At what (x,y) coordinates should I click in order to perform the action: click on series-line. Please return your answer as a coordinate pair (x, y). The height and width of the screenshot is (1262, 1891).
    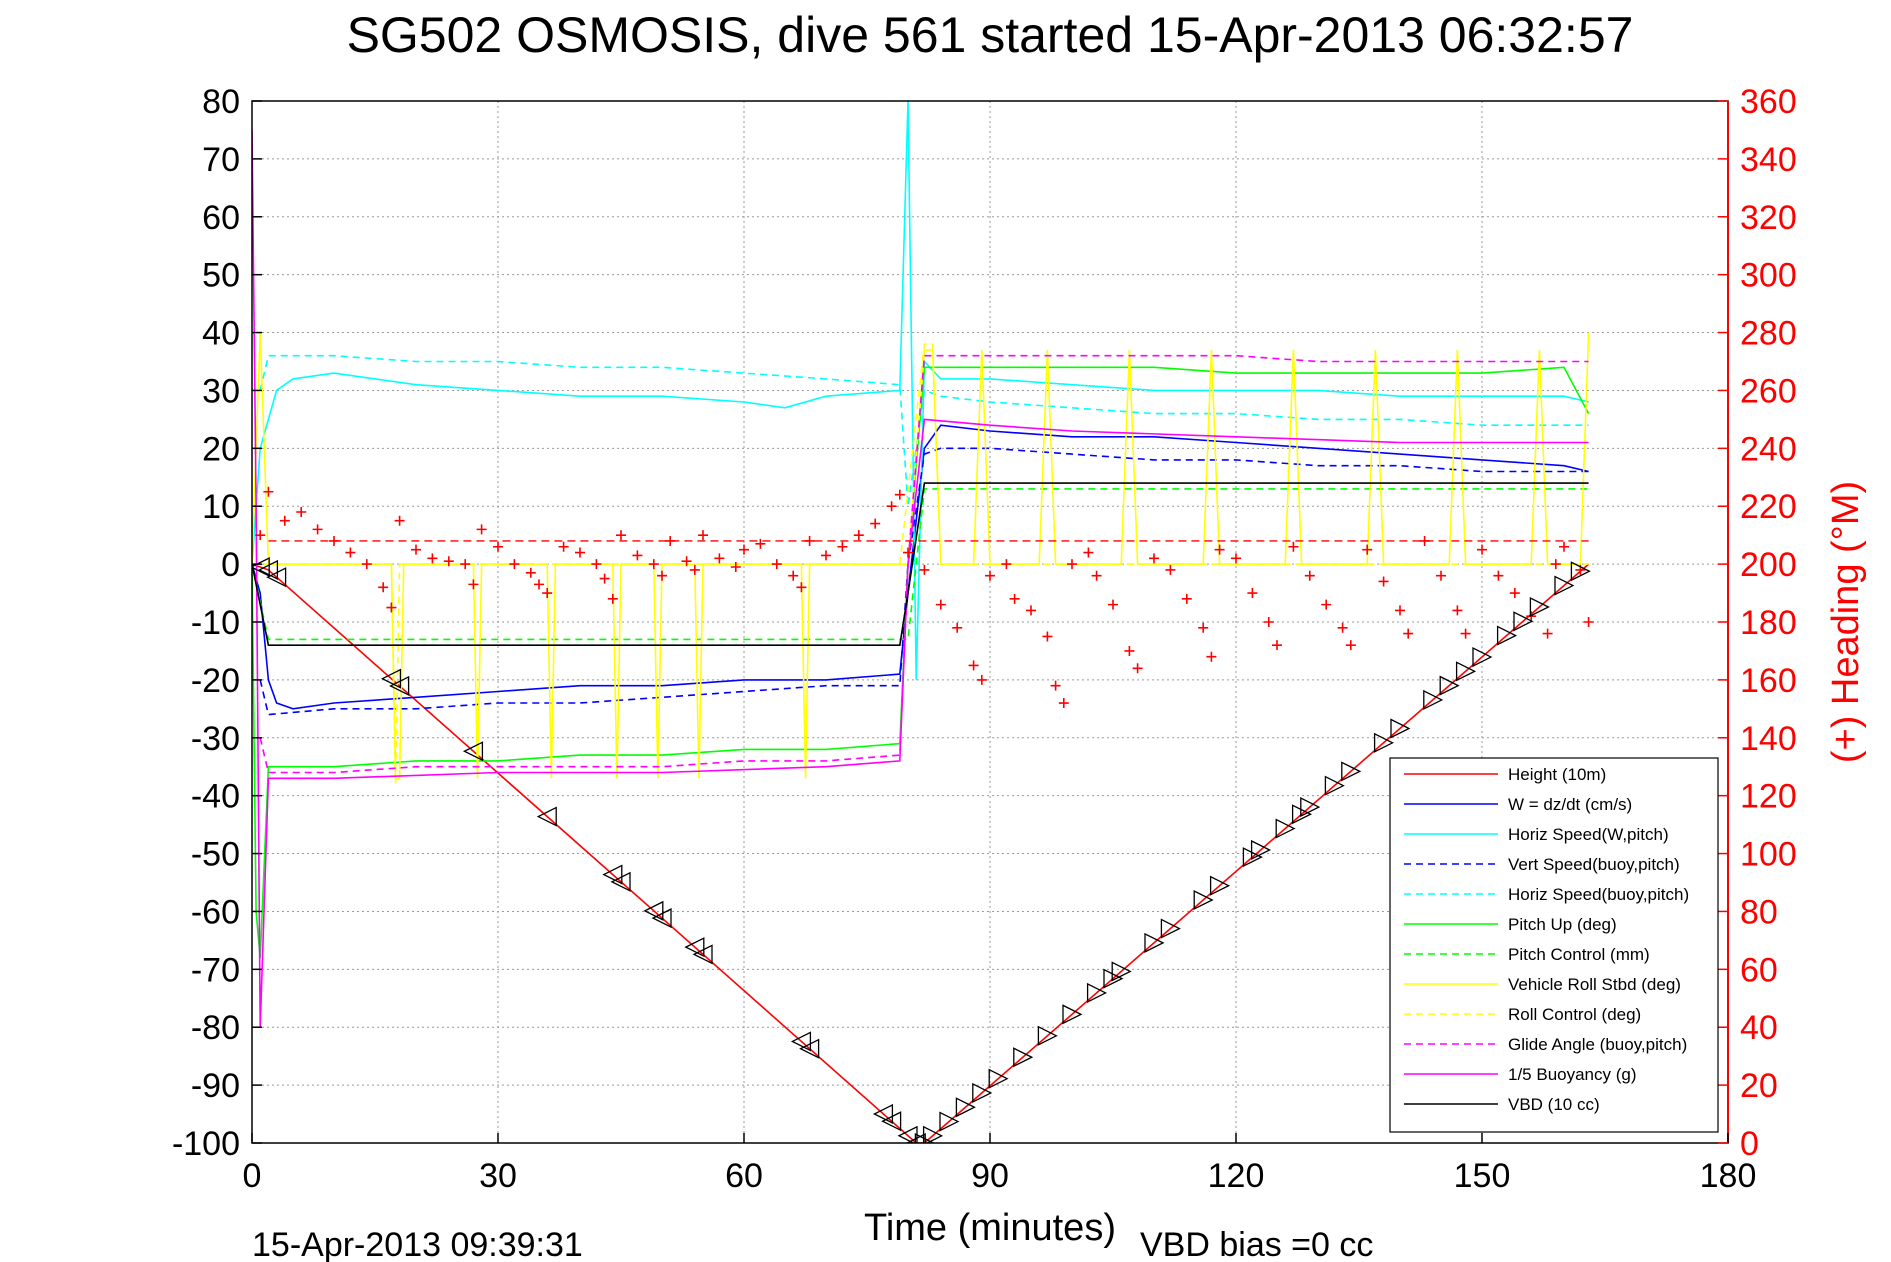
    Looking at the image, I should click on (920, 564).